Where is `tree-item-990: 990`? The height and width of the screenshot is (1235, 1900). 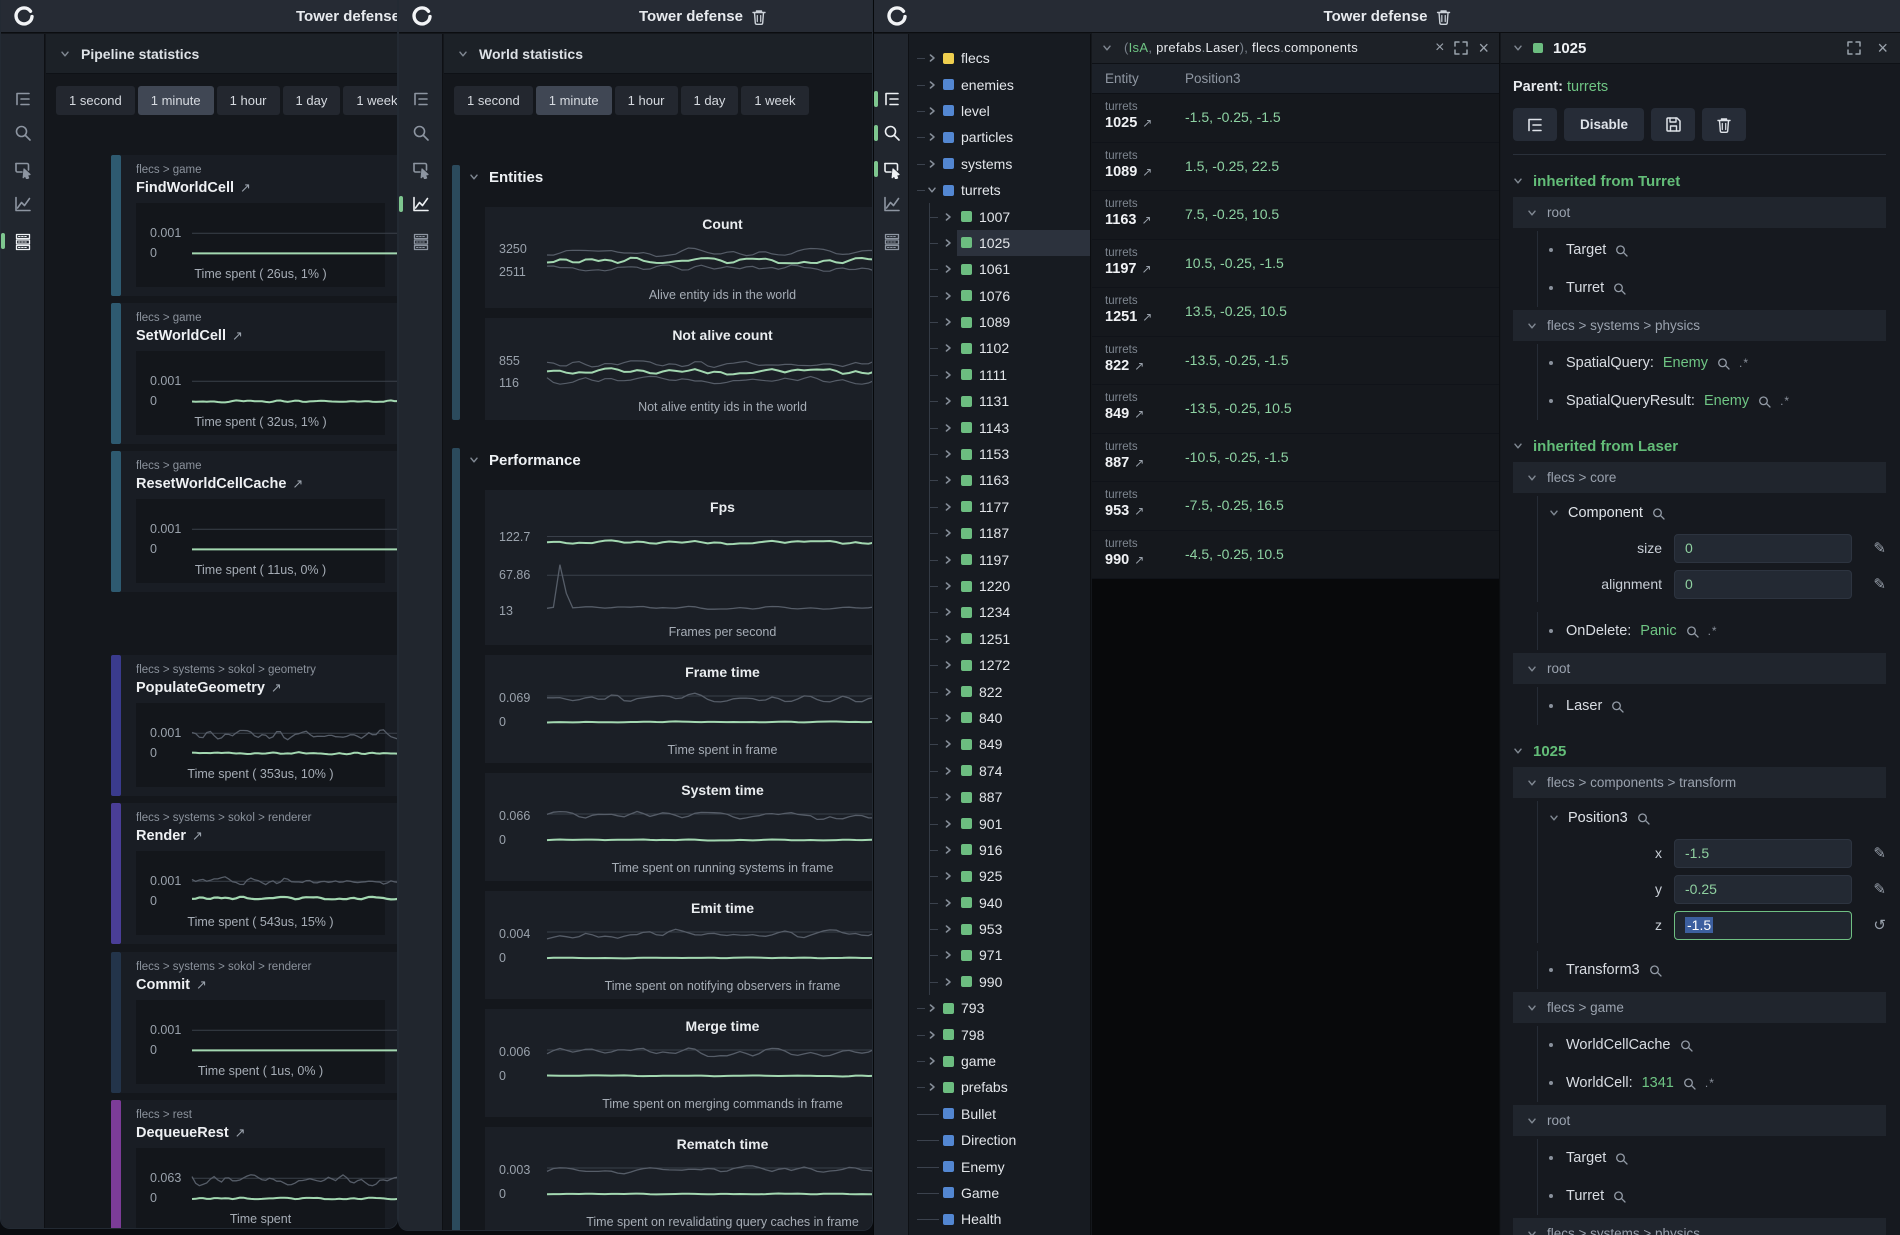 tree-item-990: 990 is located at coordinates (999, 982).